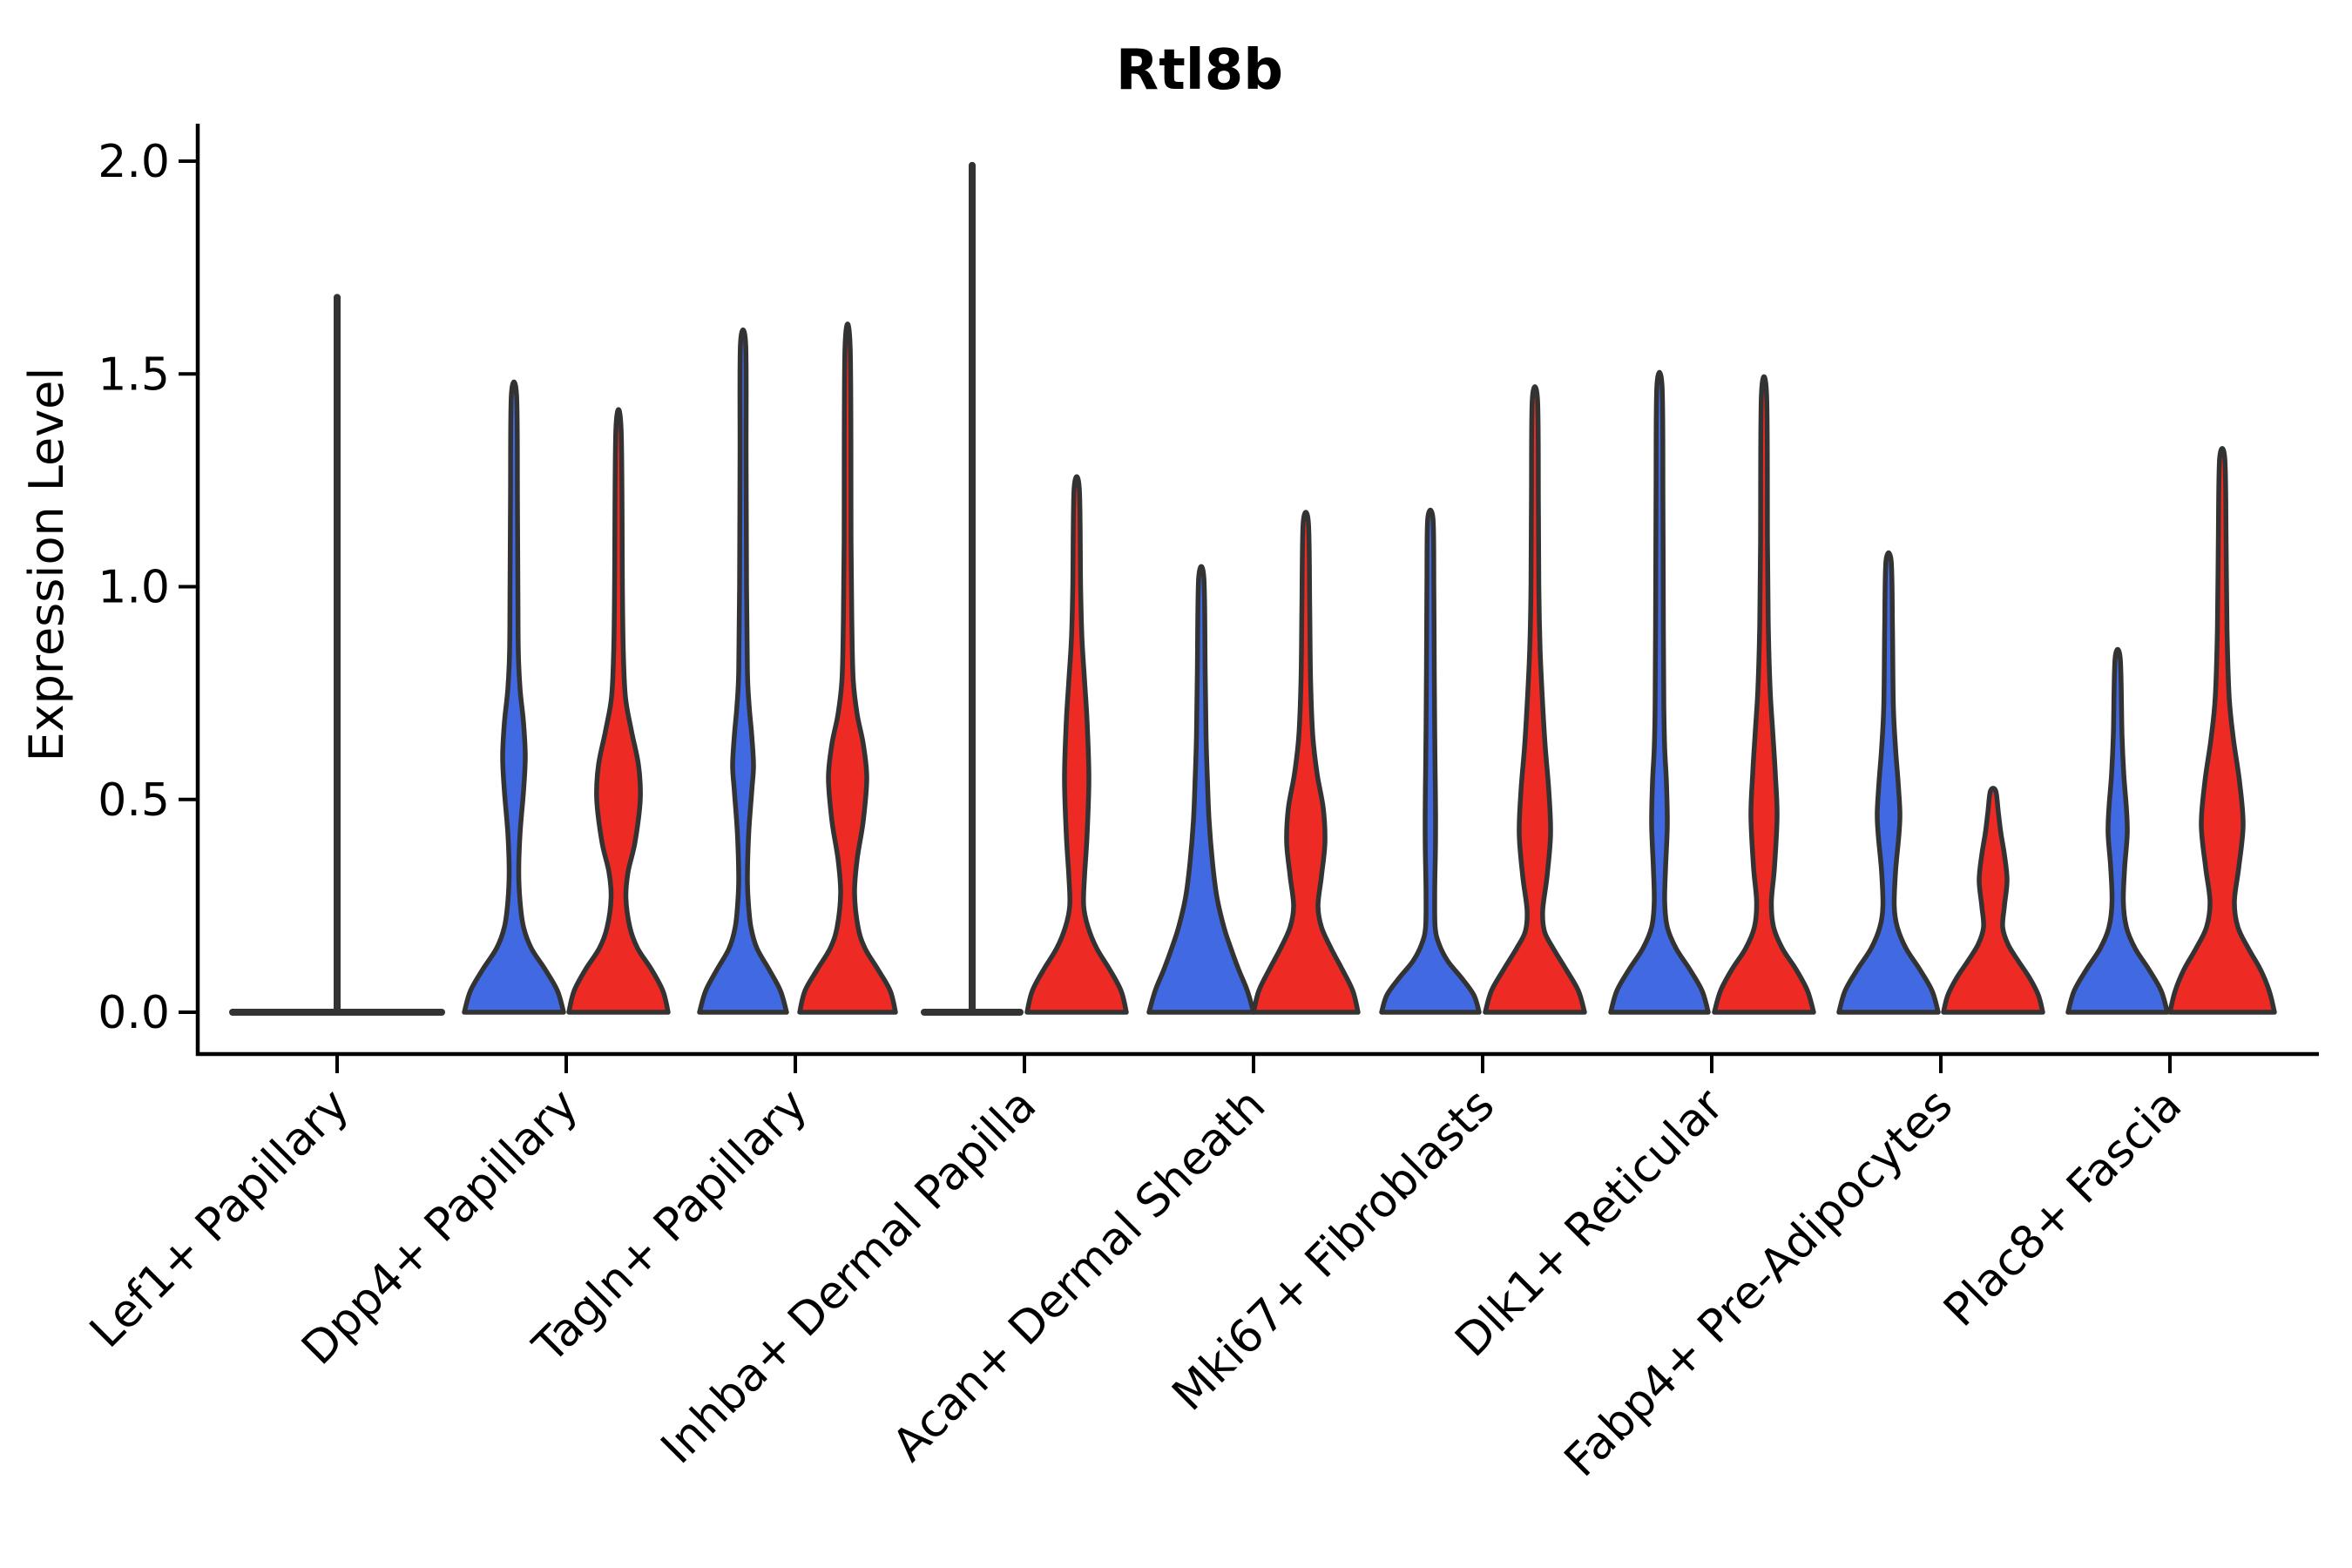  Describe the element at coordinates (849, 1276) in the screenshot. I see `x-tick-label: Inhba+ Dermal Papilla` at that location.